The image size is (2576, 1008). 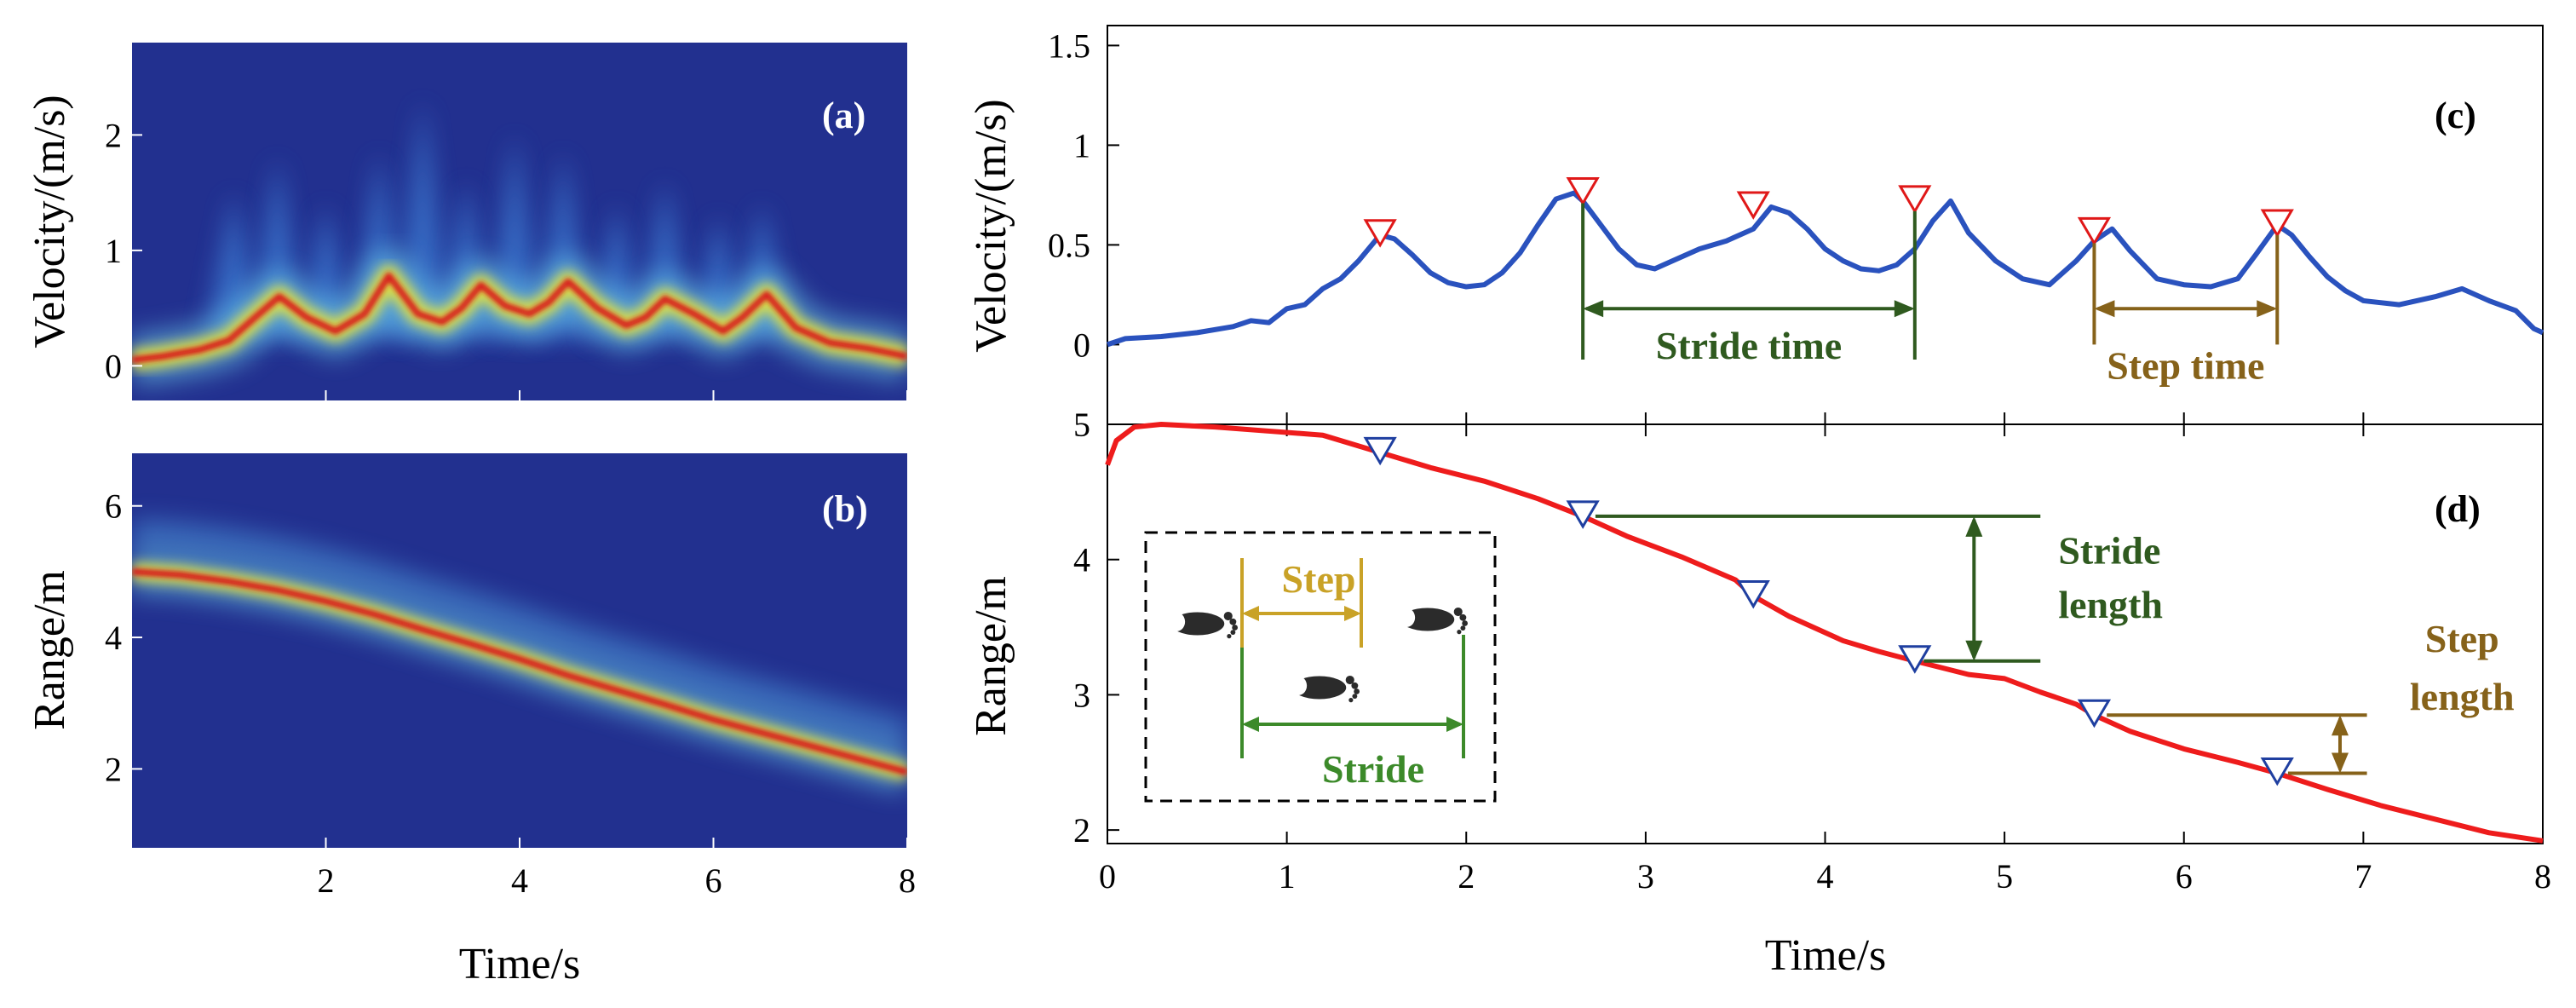 I want to click on panel-b-xtick-label: 2, so click(x=326, y=881).